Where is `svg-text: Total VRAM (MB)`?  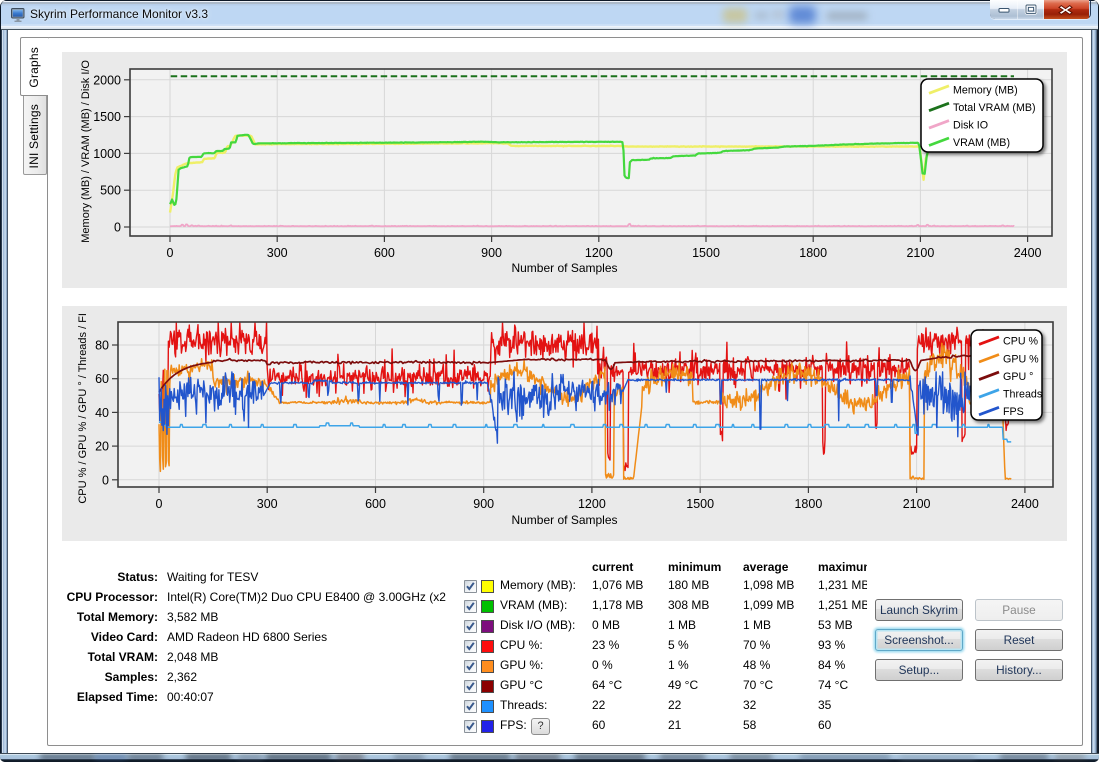 svg-text: Total VRAM (MB) is located at coordinates (994, 108).